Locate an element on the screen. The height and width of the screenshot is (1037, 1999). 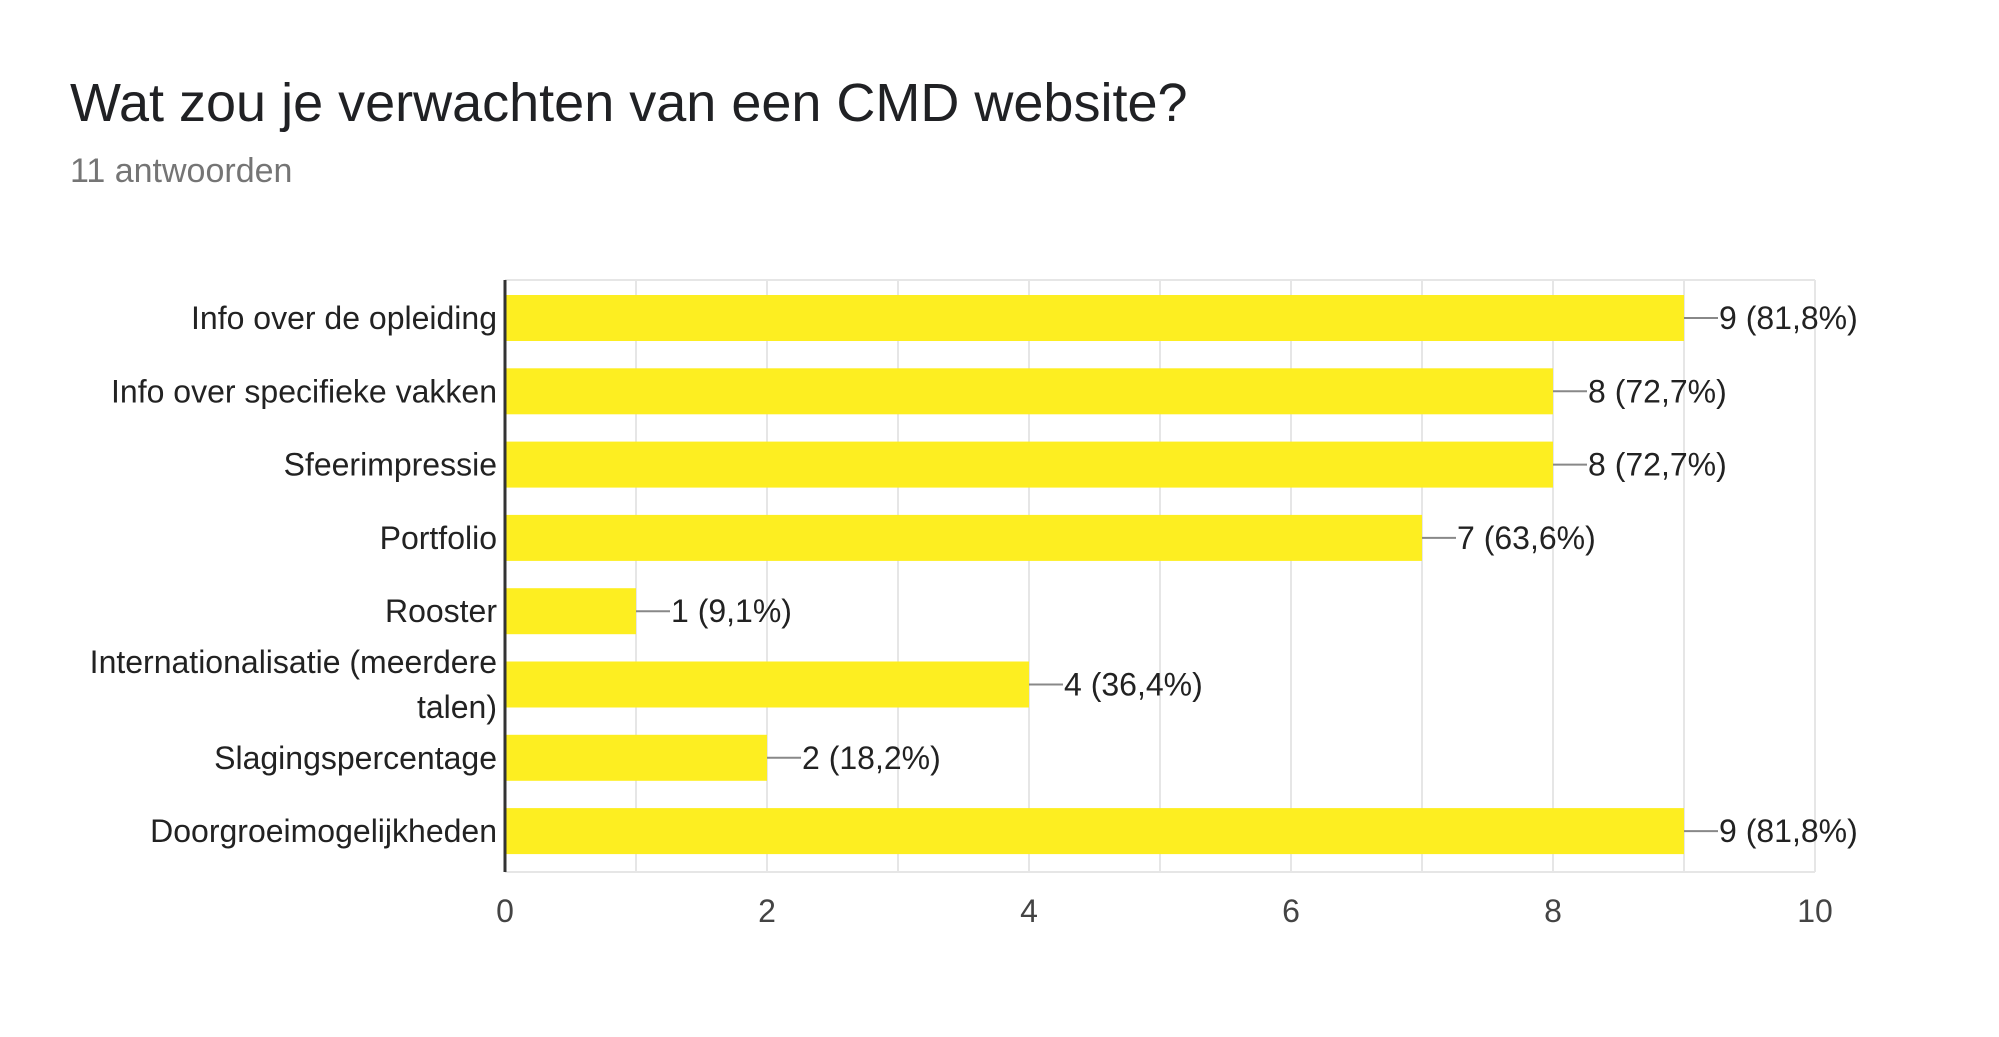
category-label: Doorgroeimogelijkheden is located at coordinates (323, 831).